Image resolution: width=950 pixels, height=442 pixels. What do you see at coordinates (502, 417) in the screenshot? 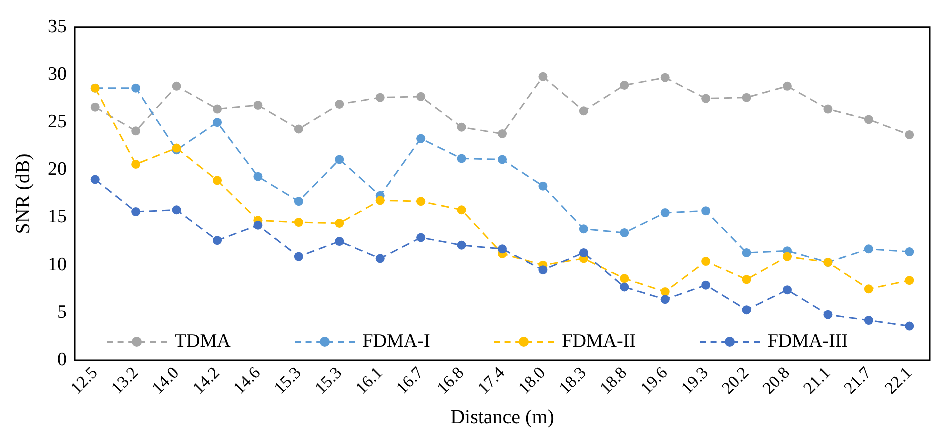
I see `x-axis-title: Distance (m)` at bounding box center [502, 417].